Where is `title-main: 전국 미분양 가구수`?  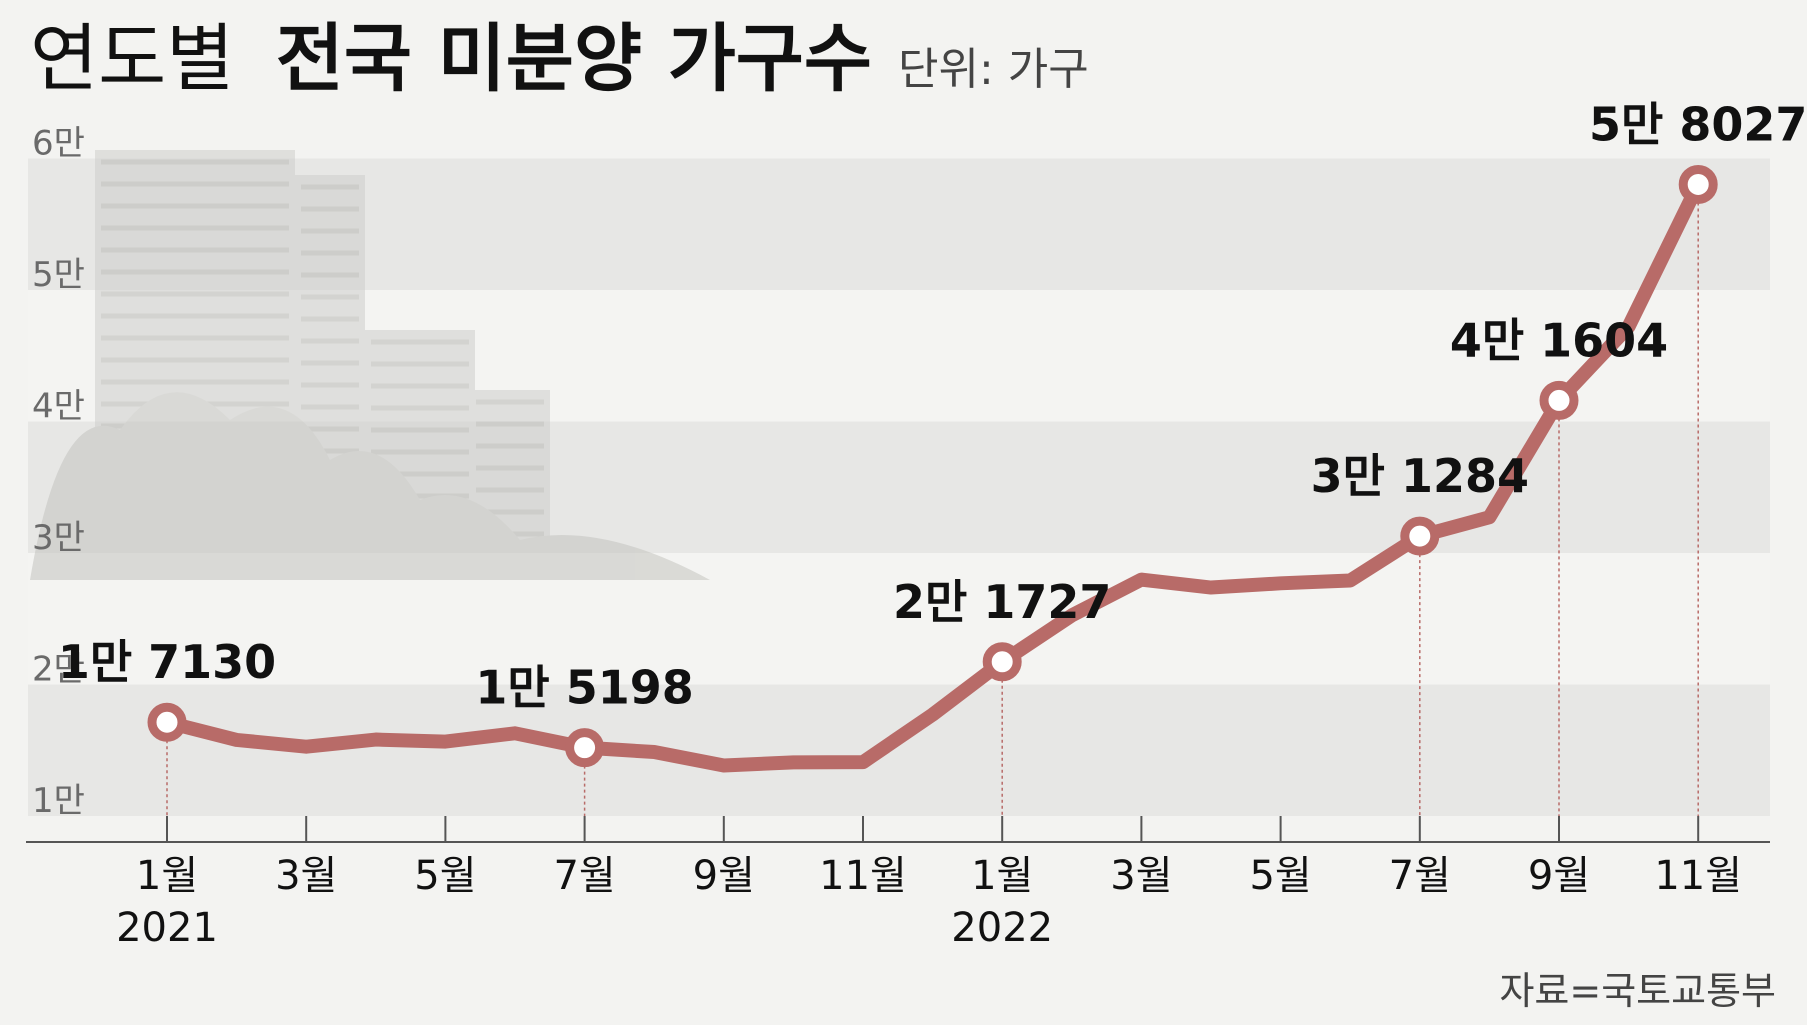
title-main: 전국 미분양 가구수 is located at coordinates (574, 59).